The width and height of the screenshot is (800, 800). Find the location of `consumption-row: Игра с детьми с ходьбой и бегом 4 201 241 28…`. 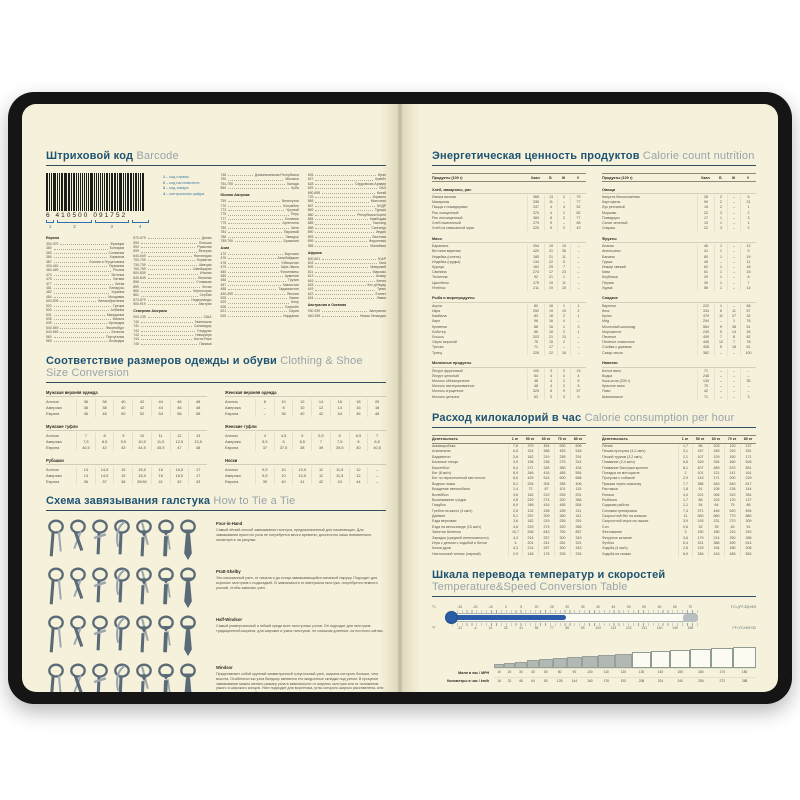

consumption-row: Игра с детьми с ходьбой и бегом 4 201 241 28… is located at coordinates (509, 544).